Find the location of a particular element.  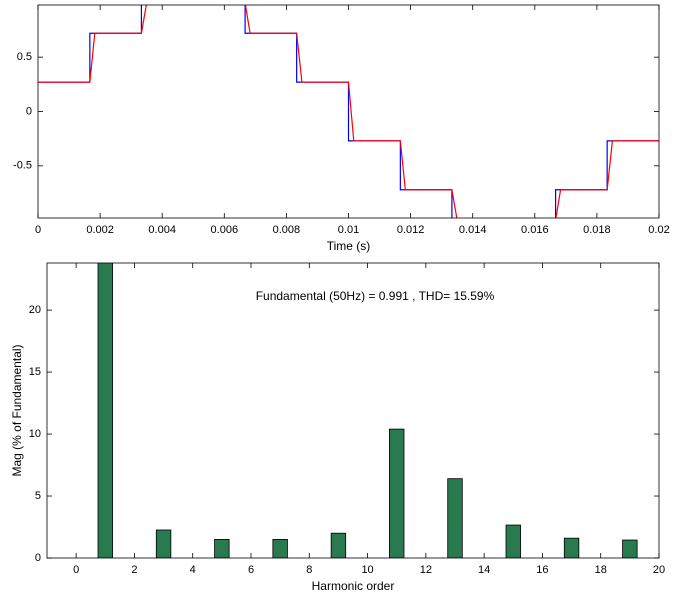

x-tick-label: 6 is located at coordinates (251, 570).